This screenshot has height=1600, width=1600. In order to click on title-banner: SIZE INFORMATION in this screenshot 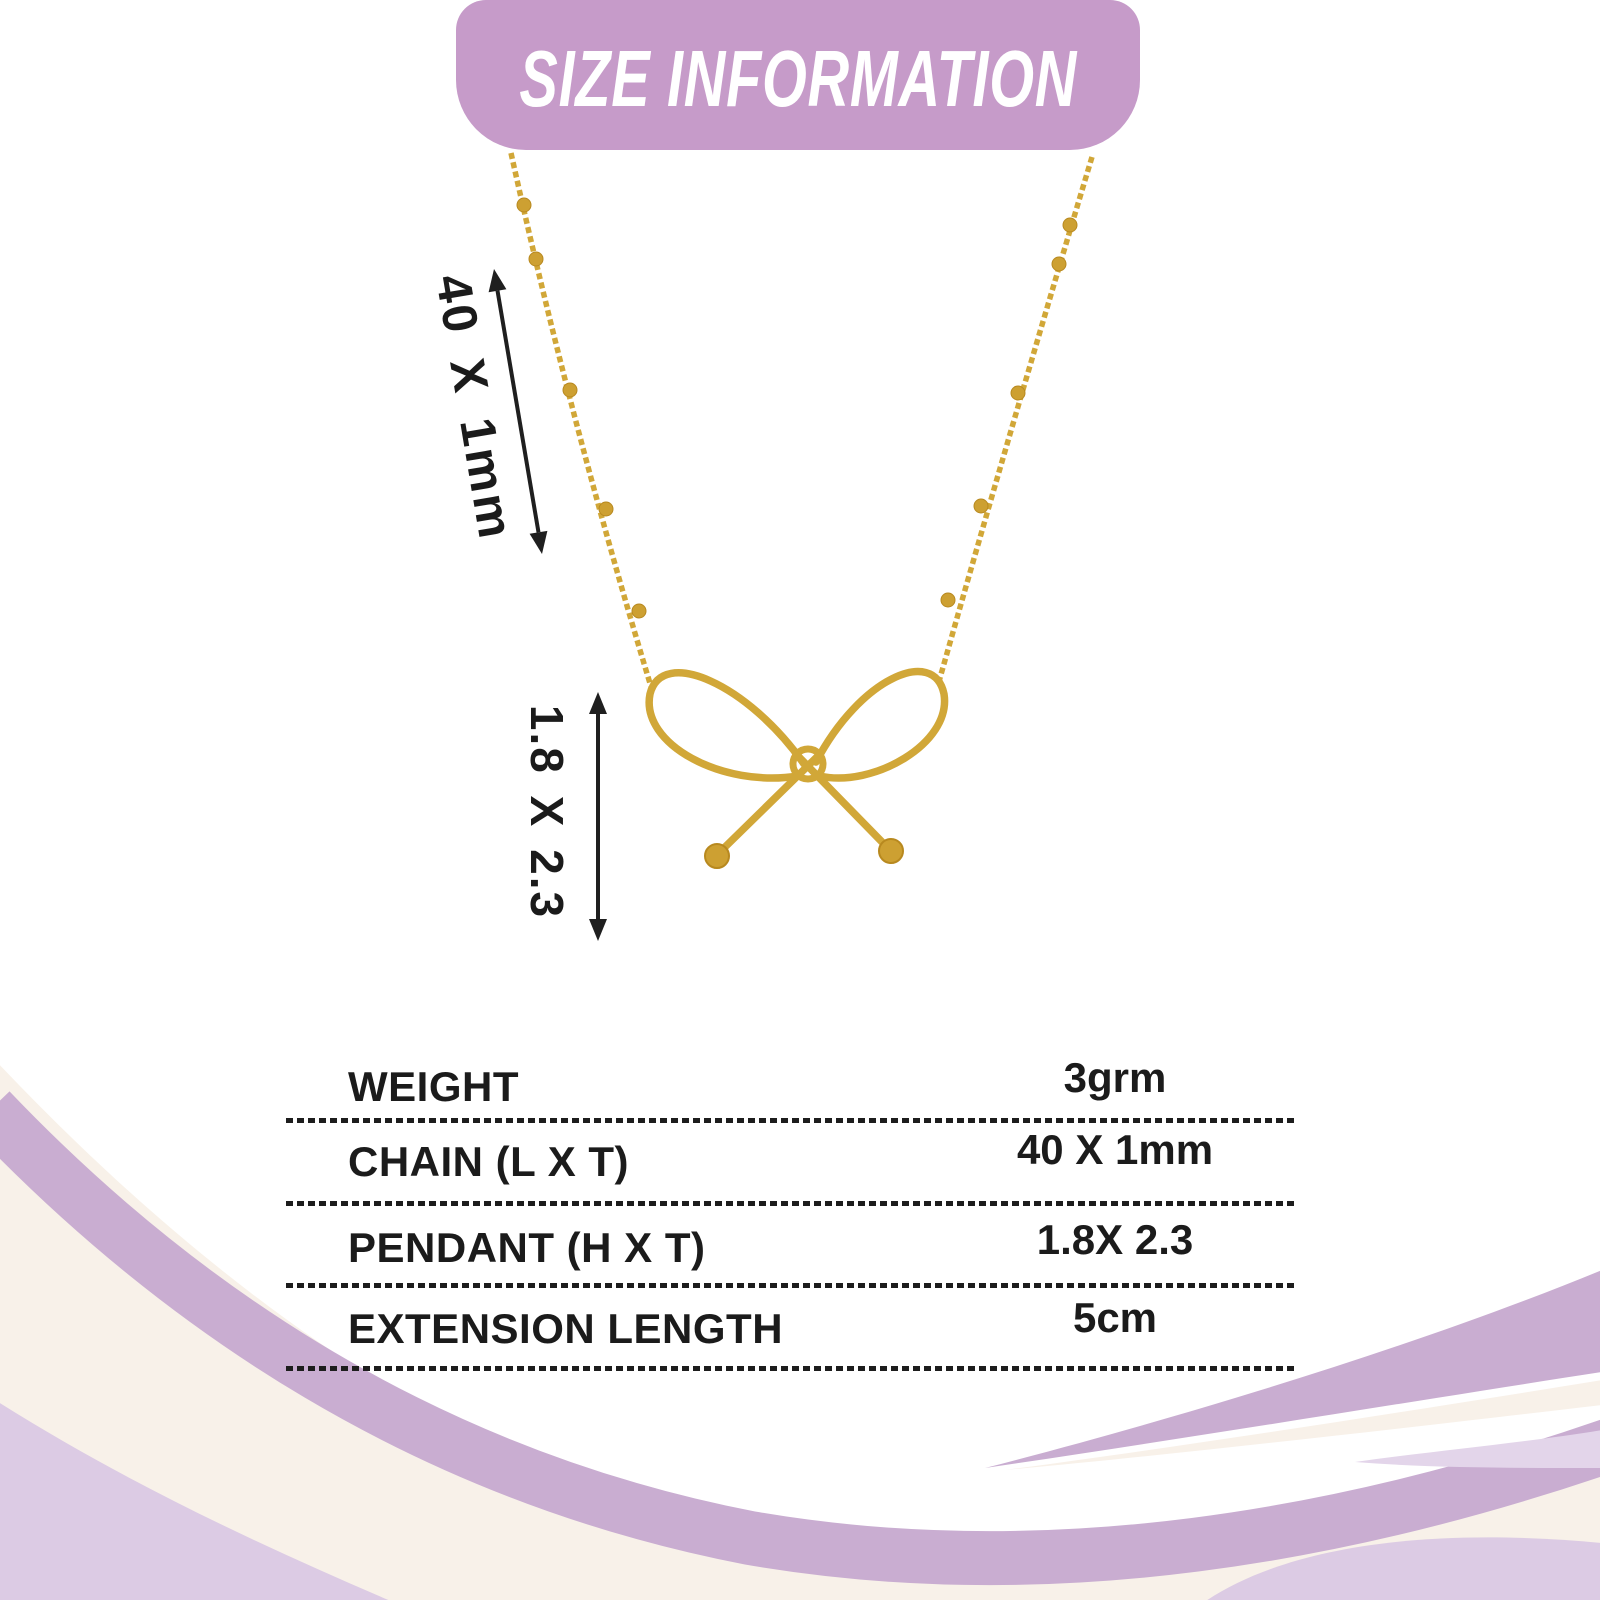, I will do `click(798, 75)`.